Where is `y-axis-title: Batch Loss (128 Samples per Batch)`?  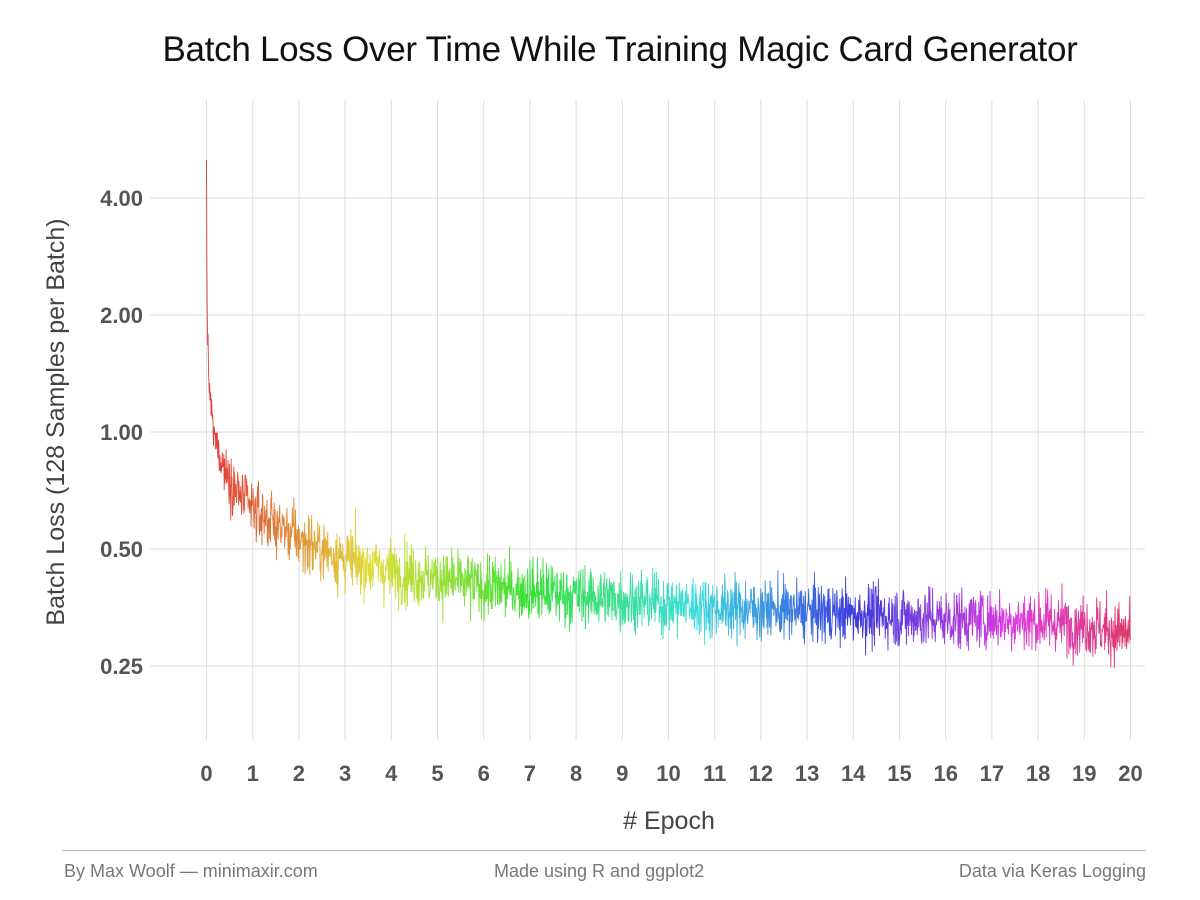
y-axis-title: Batch Loss (128 Samples per Batch) is located at coordinates (56, 421).